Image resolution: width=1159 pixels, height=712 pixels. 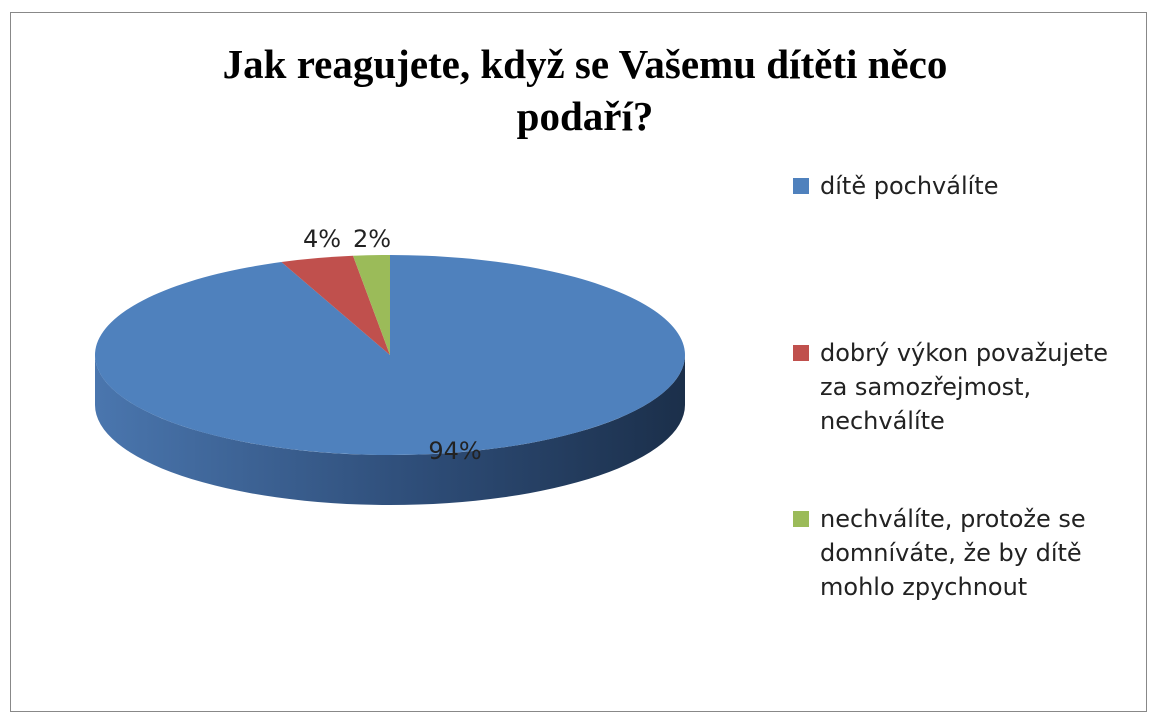 What do you see at coordinates (390, 430) in the screenshot?
I see `pie-side` at bounding box center [390, 430].